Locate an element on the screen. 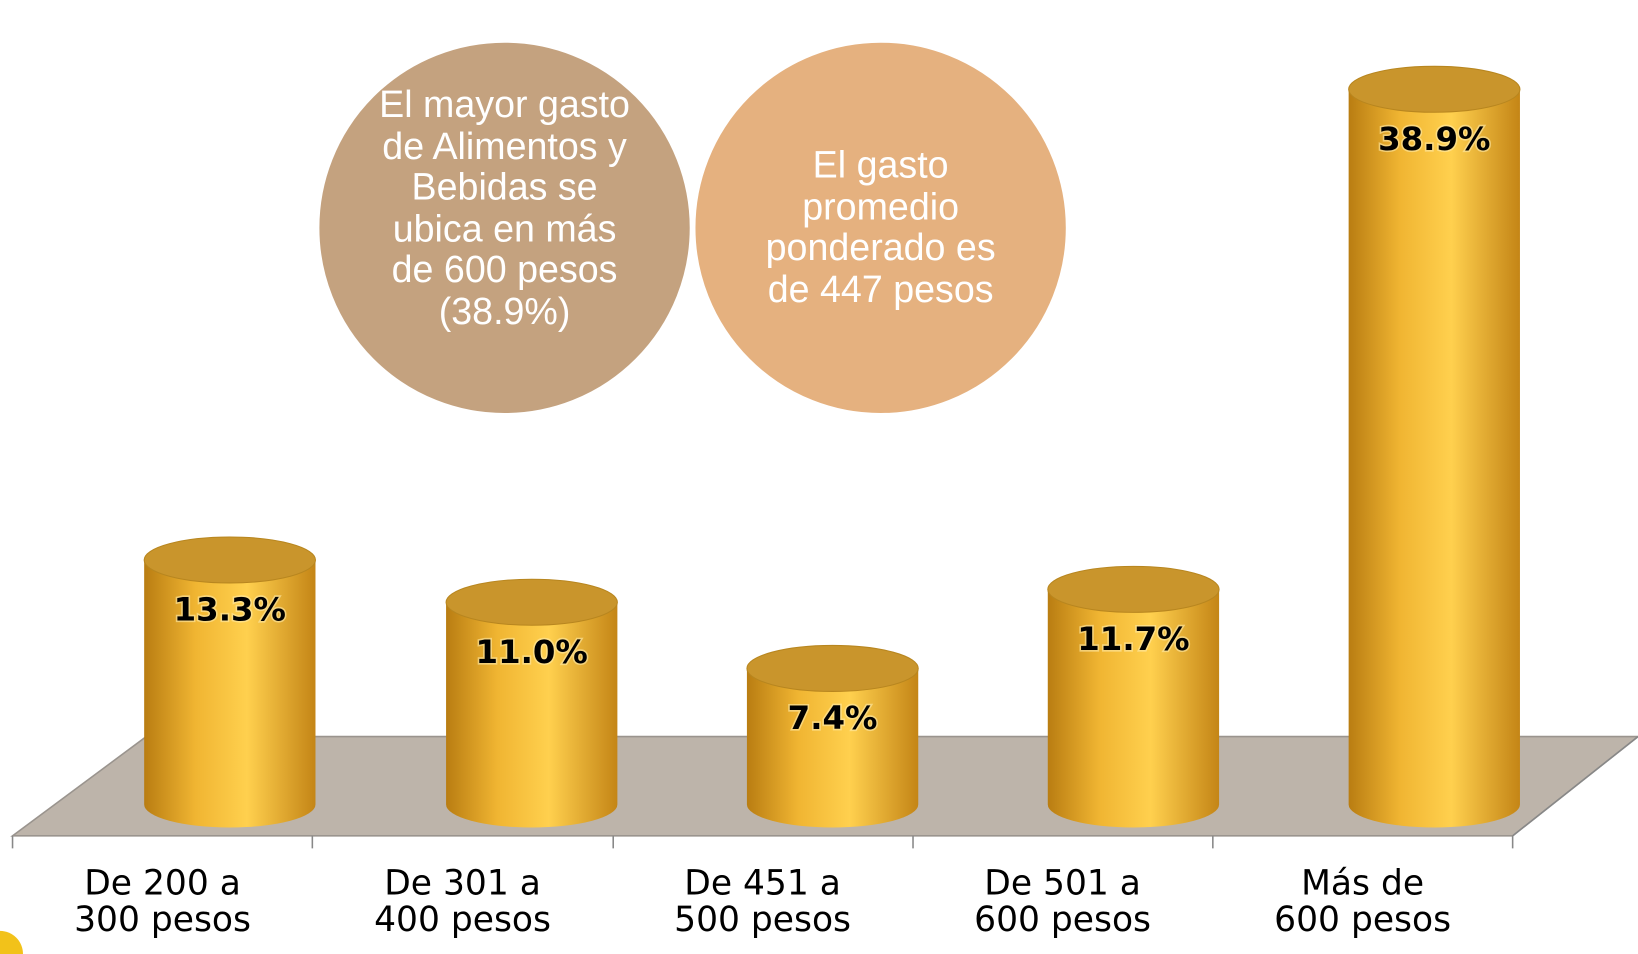  x-tick-label: De 200 a 300 pesos is located at coordinates (162, 902).